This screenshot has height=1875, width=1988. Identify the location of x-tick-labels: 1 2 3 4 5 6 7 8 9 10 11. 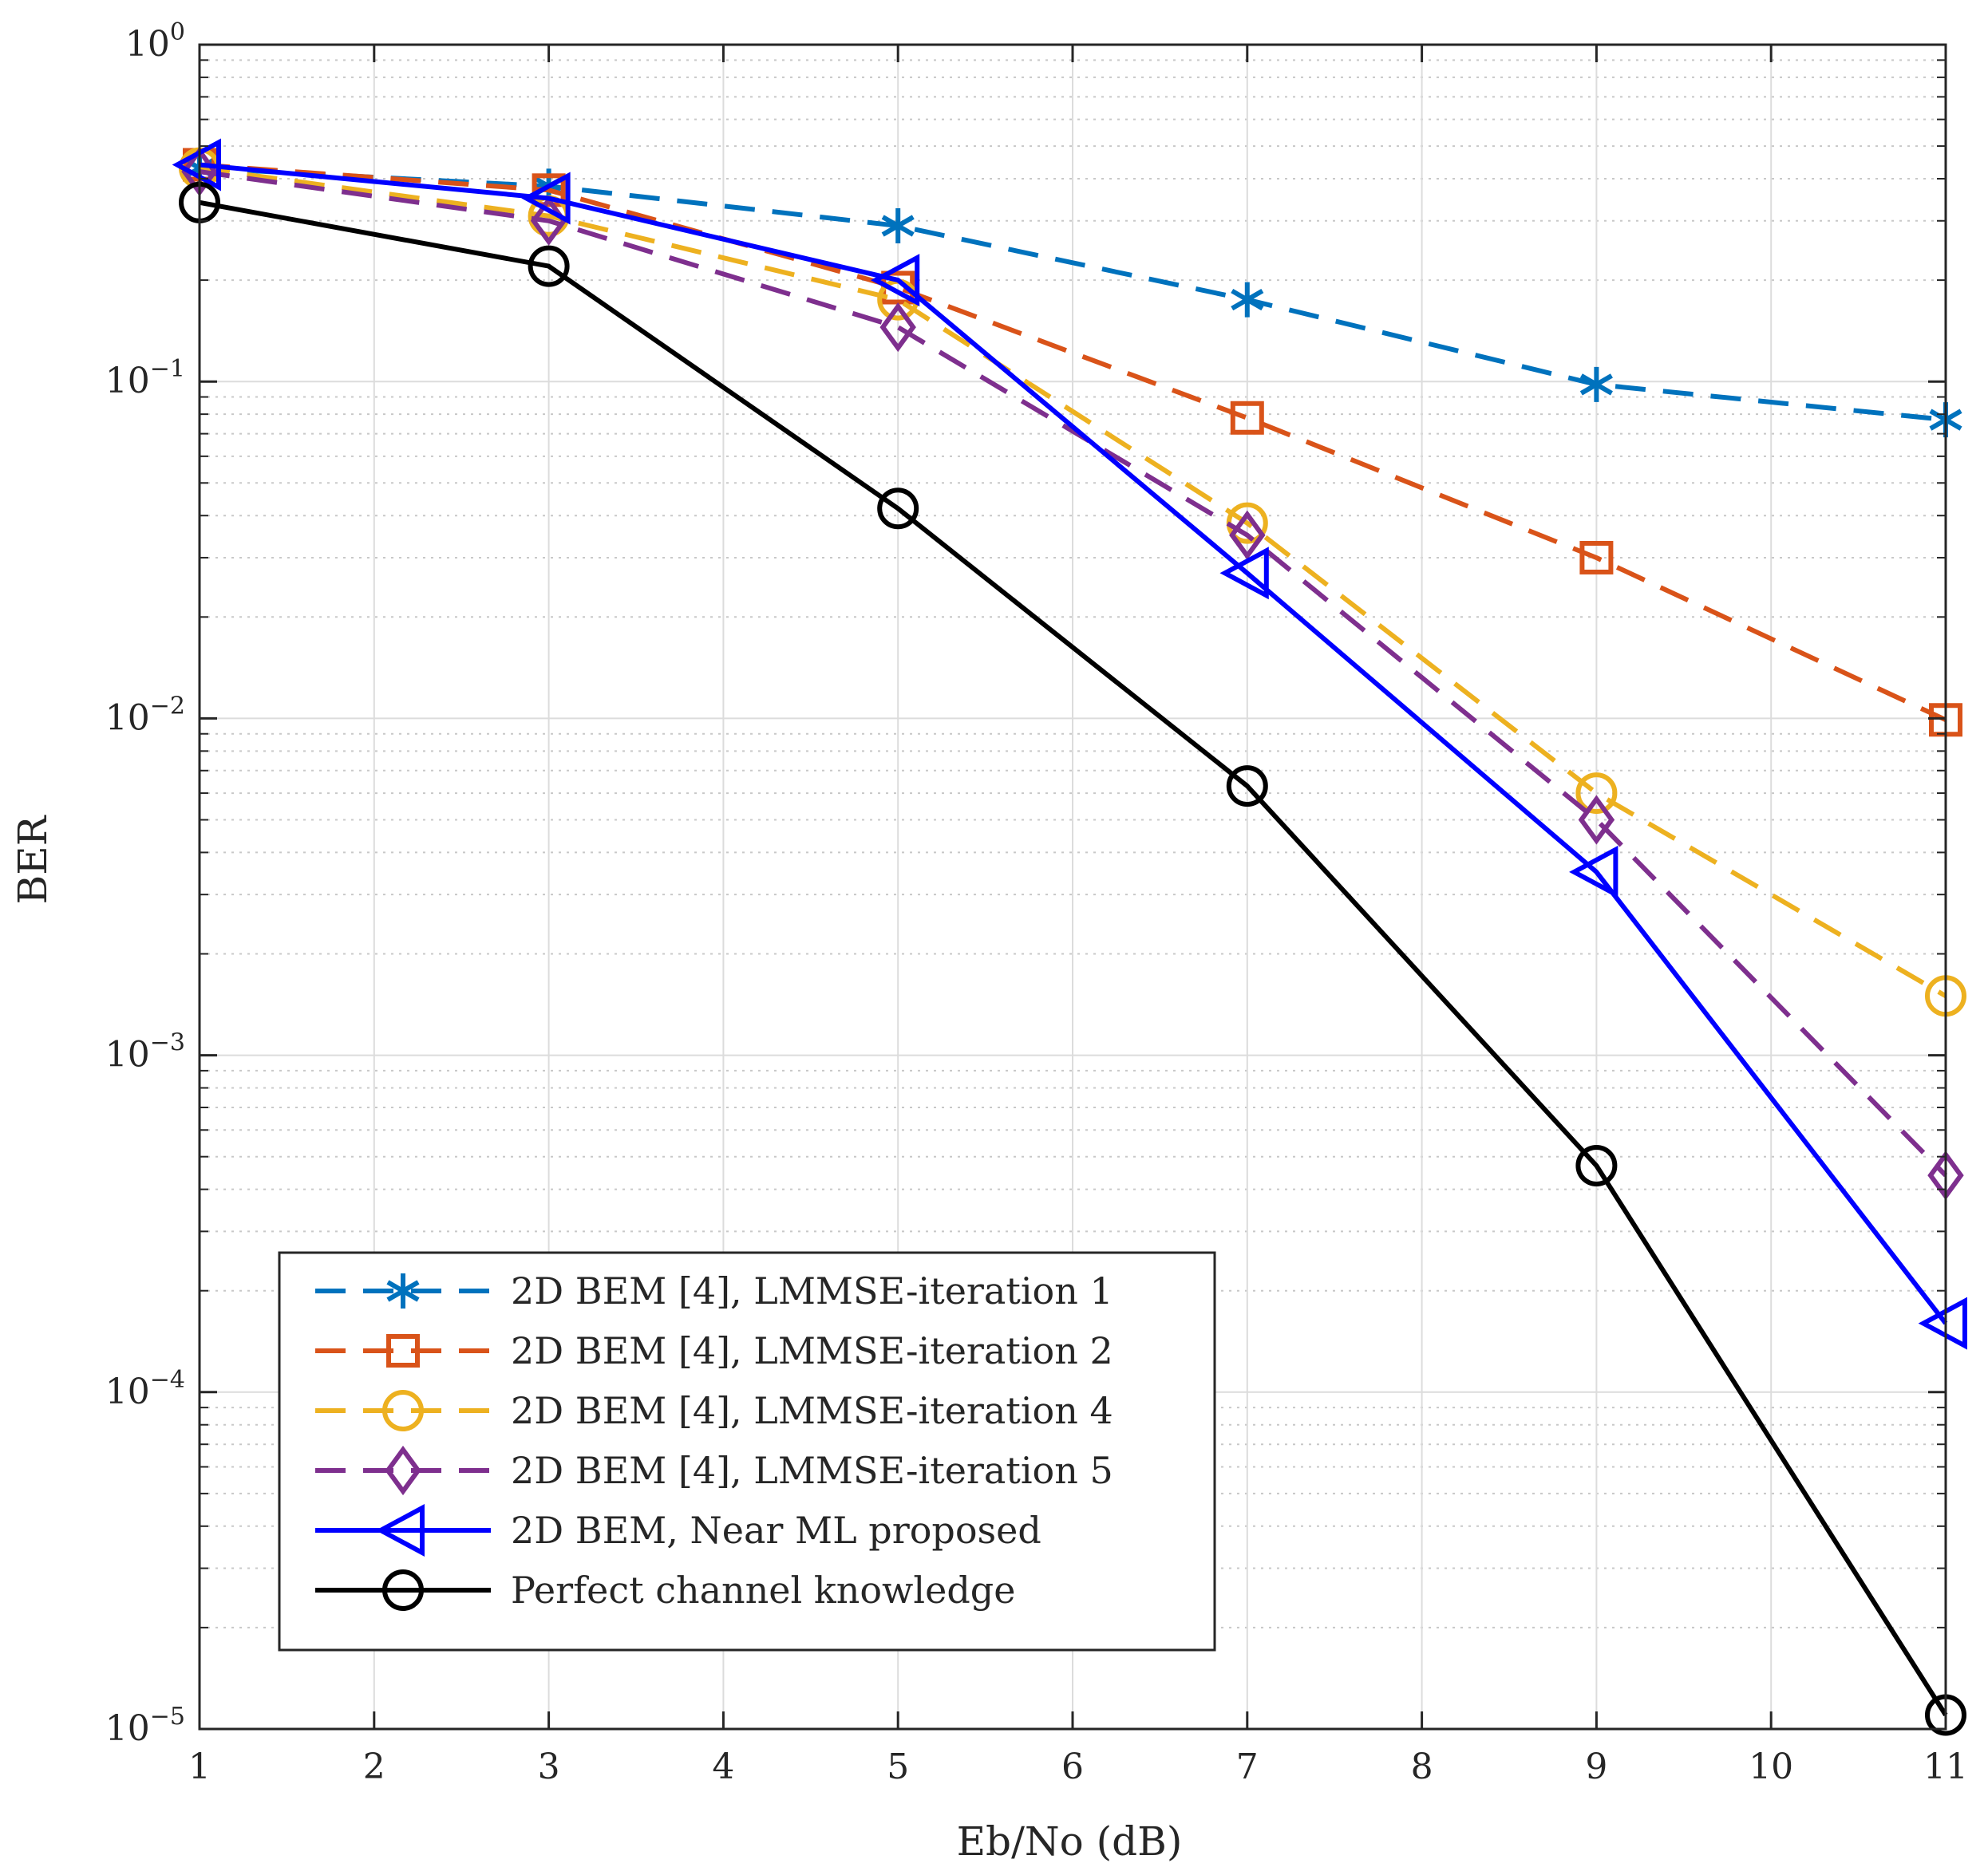
(1078, 1767).